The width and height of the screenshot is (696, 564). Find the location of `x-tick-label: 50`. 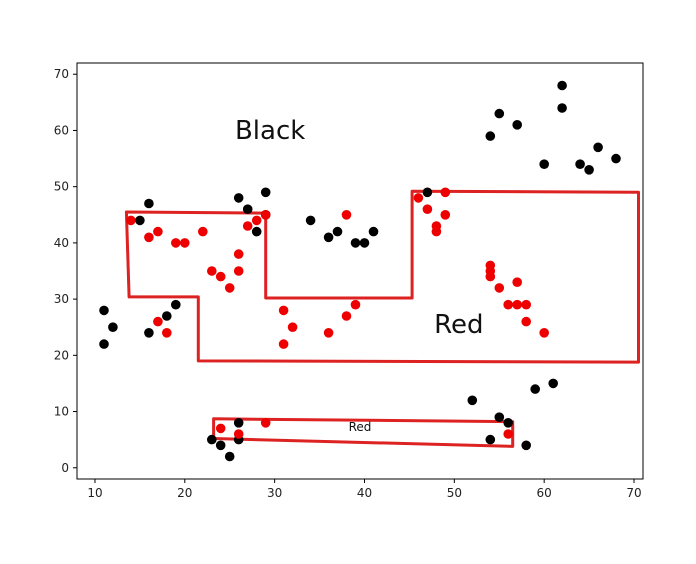

x-tick-label: 50 is located at coordinates (454, 493).